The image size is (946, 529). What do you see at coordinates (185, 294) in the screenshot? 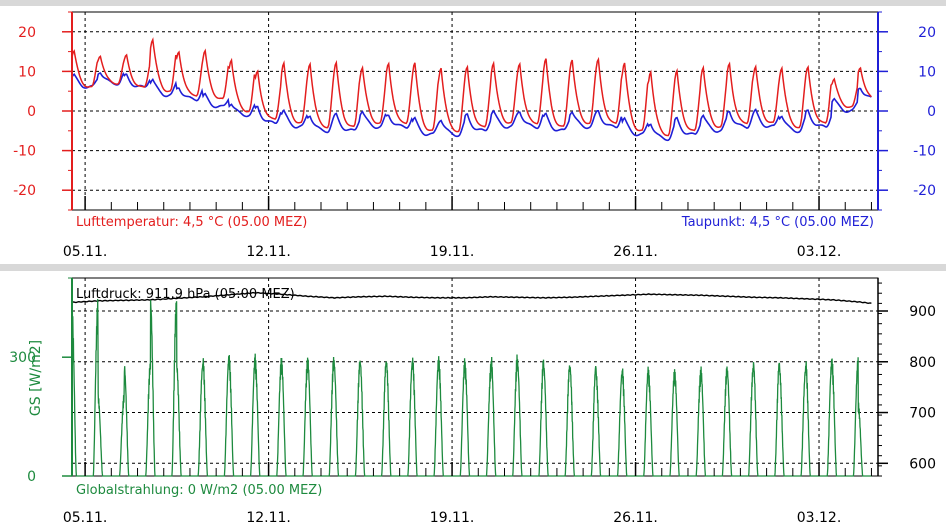
I see `pressure-annotation: Luftdruck: 911,9 hPa (05:00 MEZ)` at bounding box center [185, 294].